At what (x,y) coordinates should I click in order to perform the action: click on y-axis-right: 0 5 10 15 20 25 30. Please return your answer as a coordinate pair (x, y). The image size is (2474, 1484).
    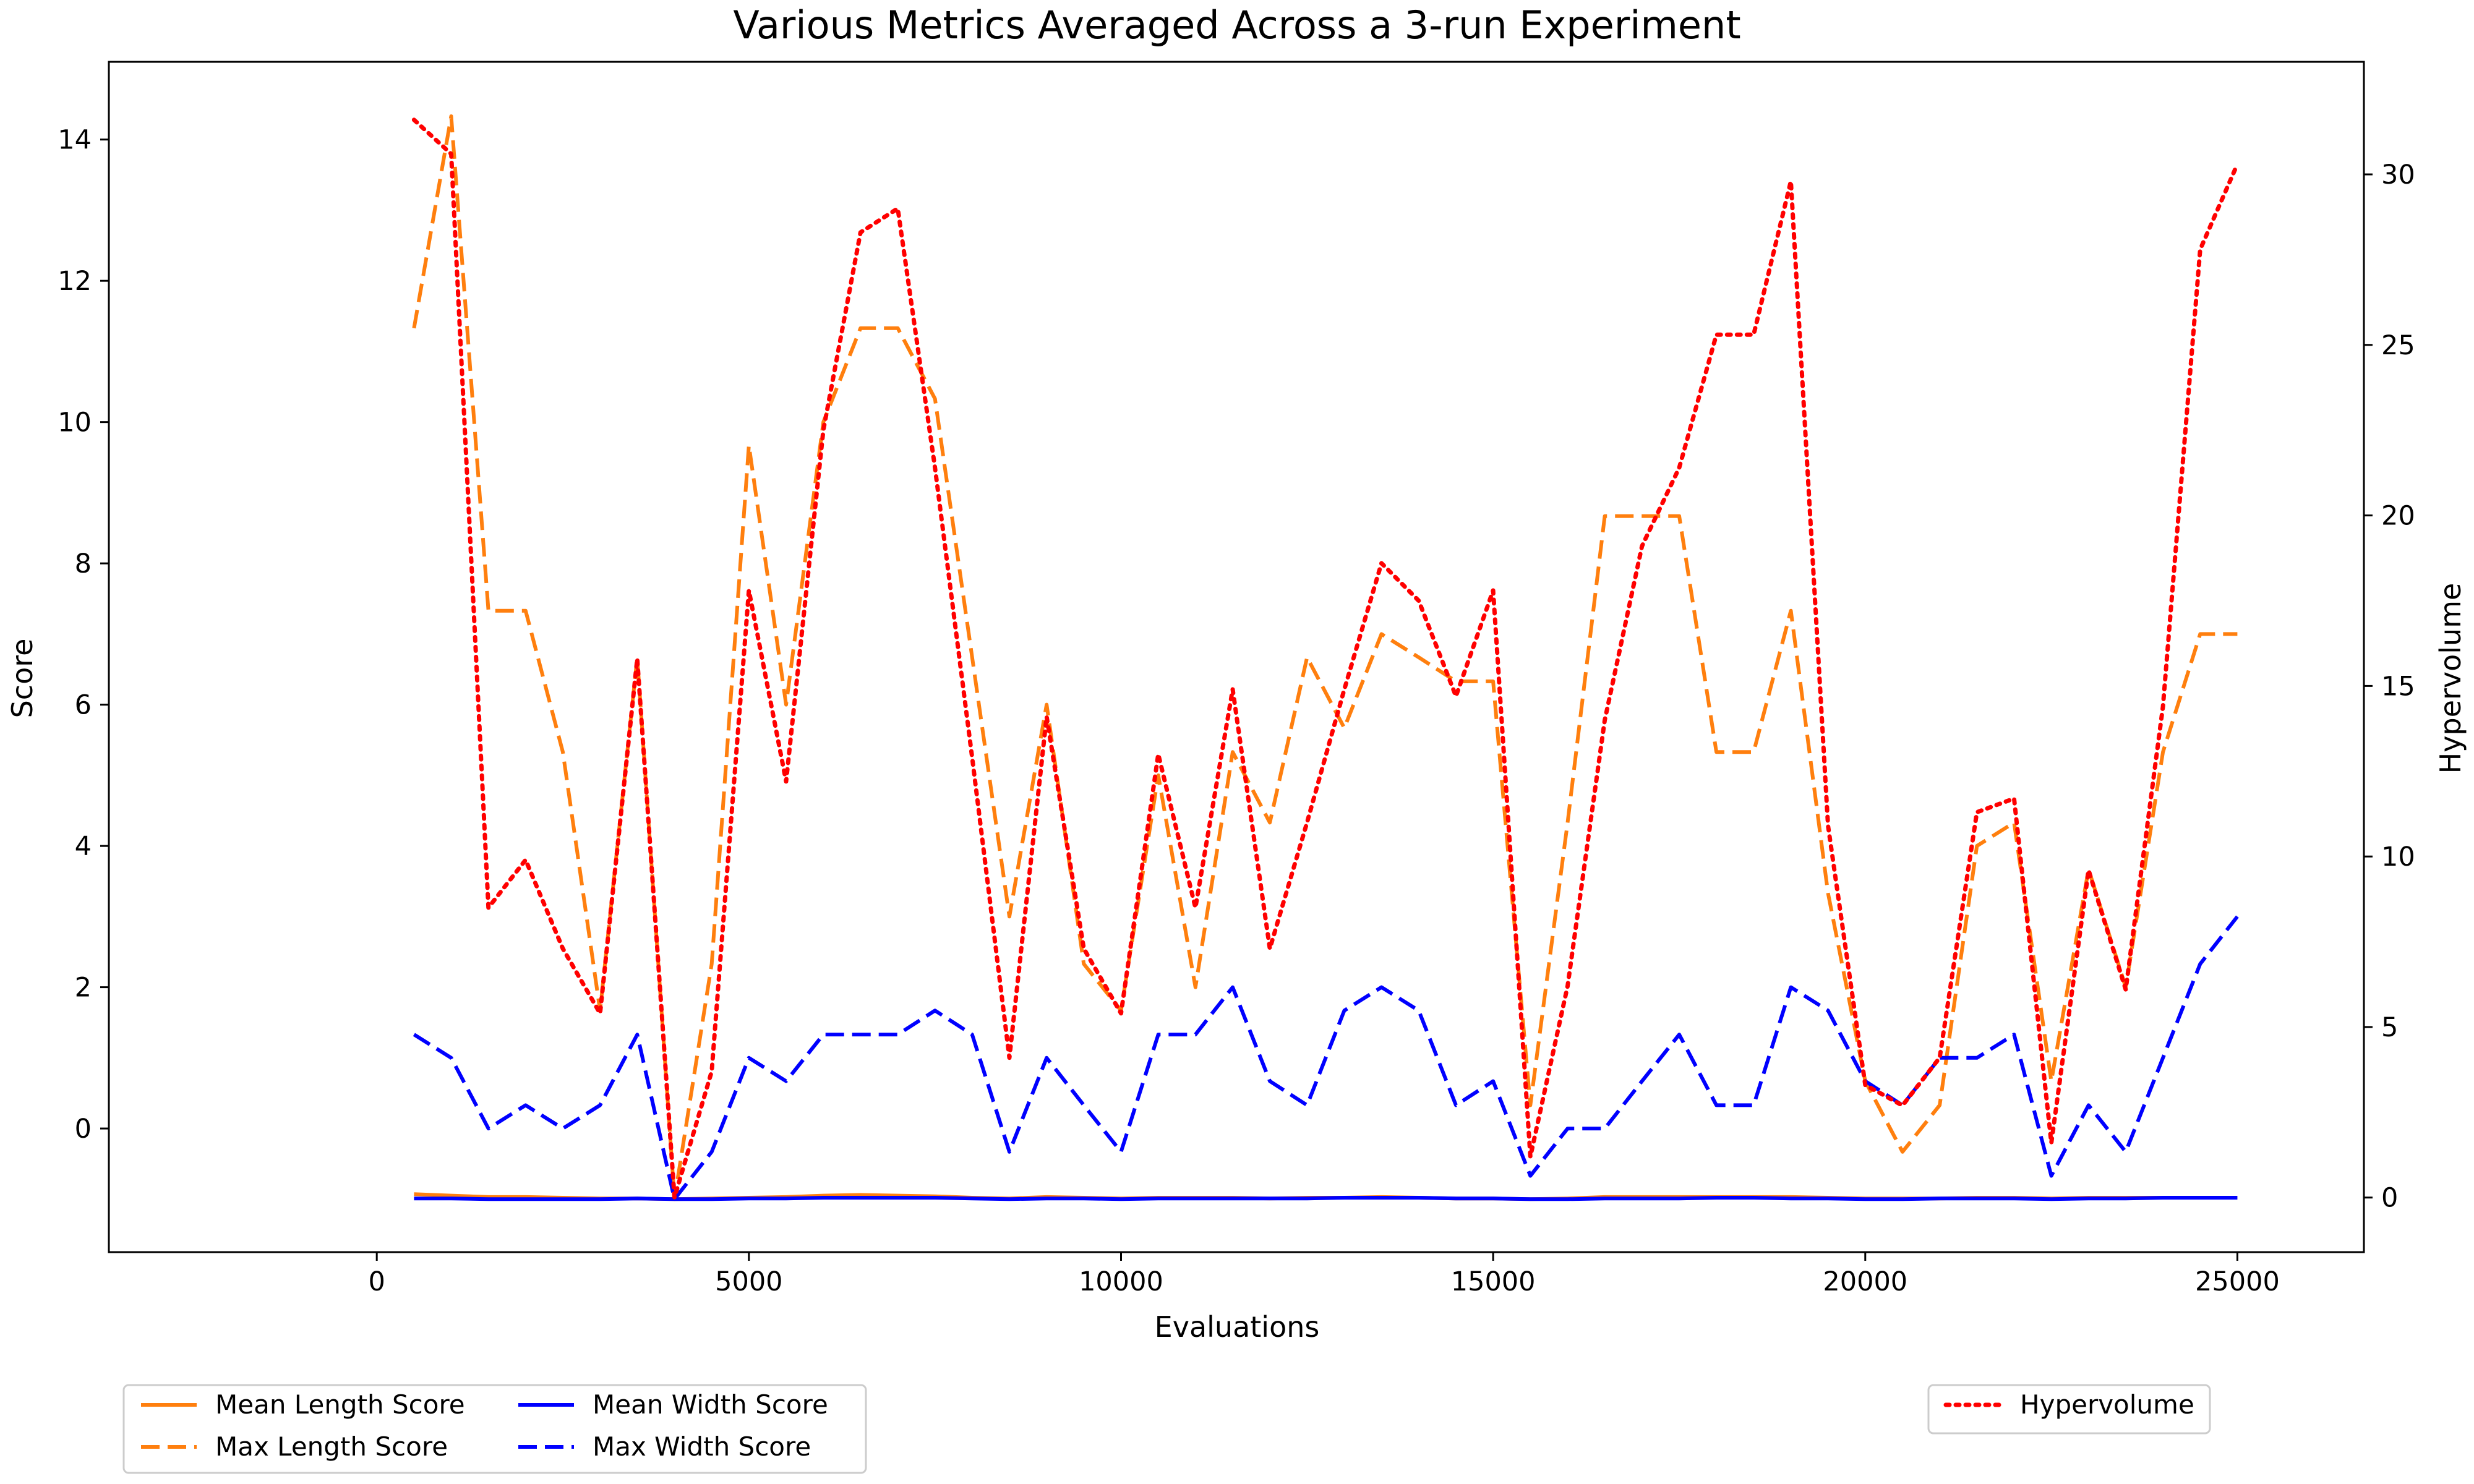
    Looking at the image, I should click on (2389, 687).